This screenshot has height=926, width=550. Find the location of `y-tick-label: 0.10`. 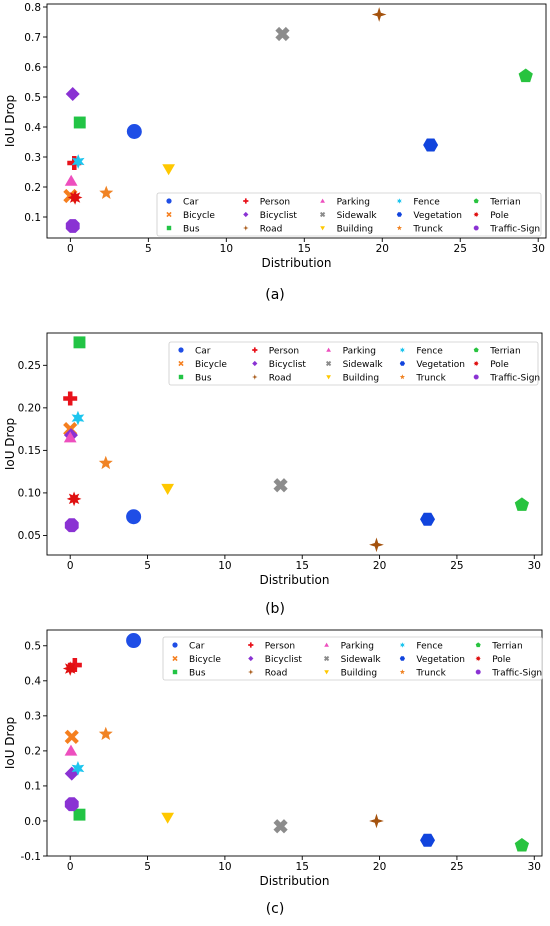

y-tick-label: 0.10 is located at coordinates (29, 494).